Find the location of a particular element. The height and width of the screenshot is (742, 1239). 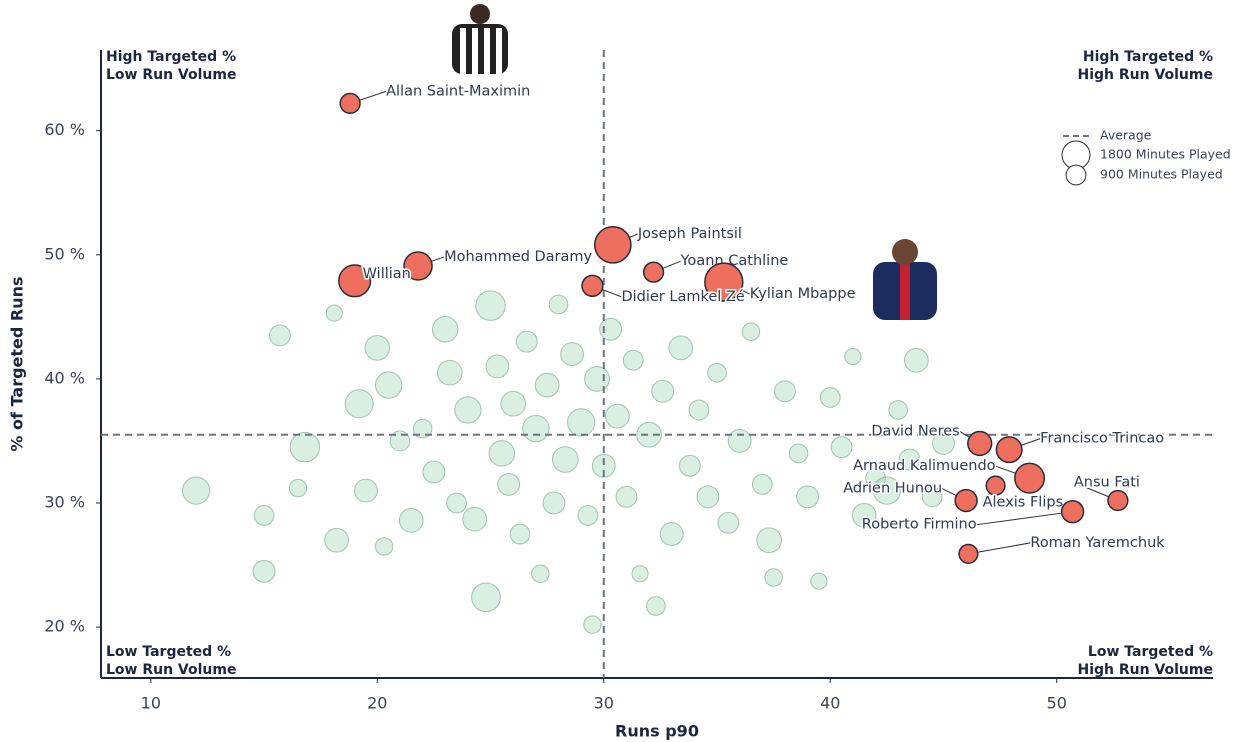

legend-label: 900 Minutes Played is located at coordinates (1161, 174).